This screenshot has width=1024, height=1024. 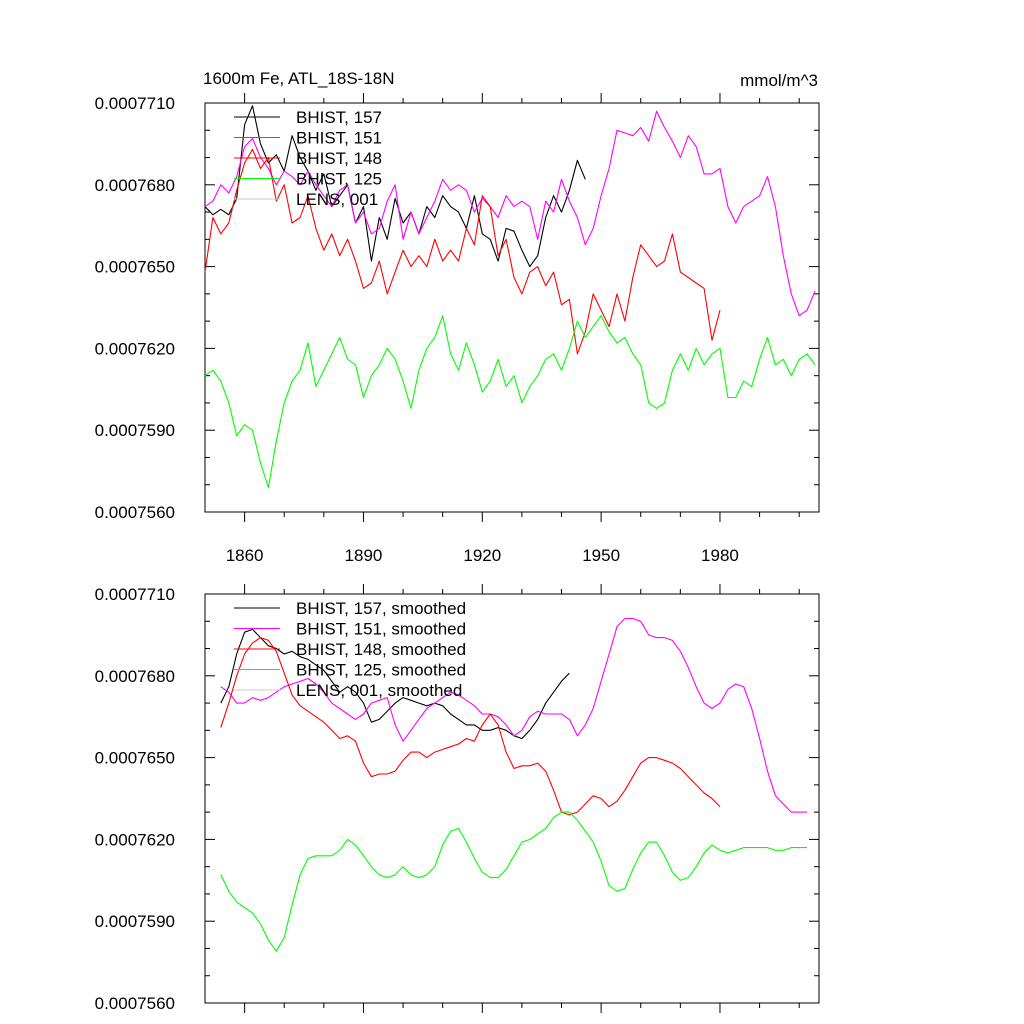 What do you see at coordinates (339, 117) in the screenshot?
I see `legend-label: BHIST, 157` at bounding box center [339, 117].